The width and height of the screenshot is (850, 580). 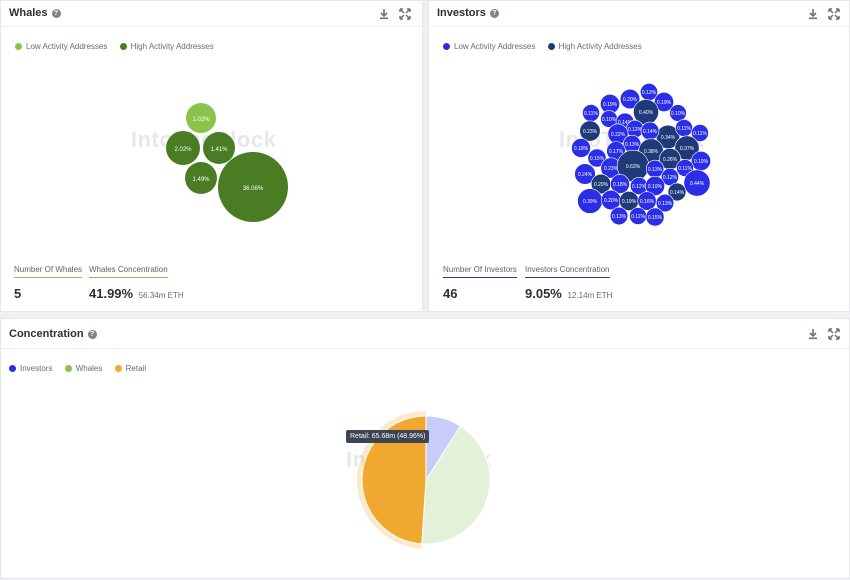 What do you see at coordinates (89, 368) in the screenshot?
I see `legend-label: Whales` at bounding box center [89, 368].